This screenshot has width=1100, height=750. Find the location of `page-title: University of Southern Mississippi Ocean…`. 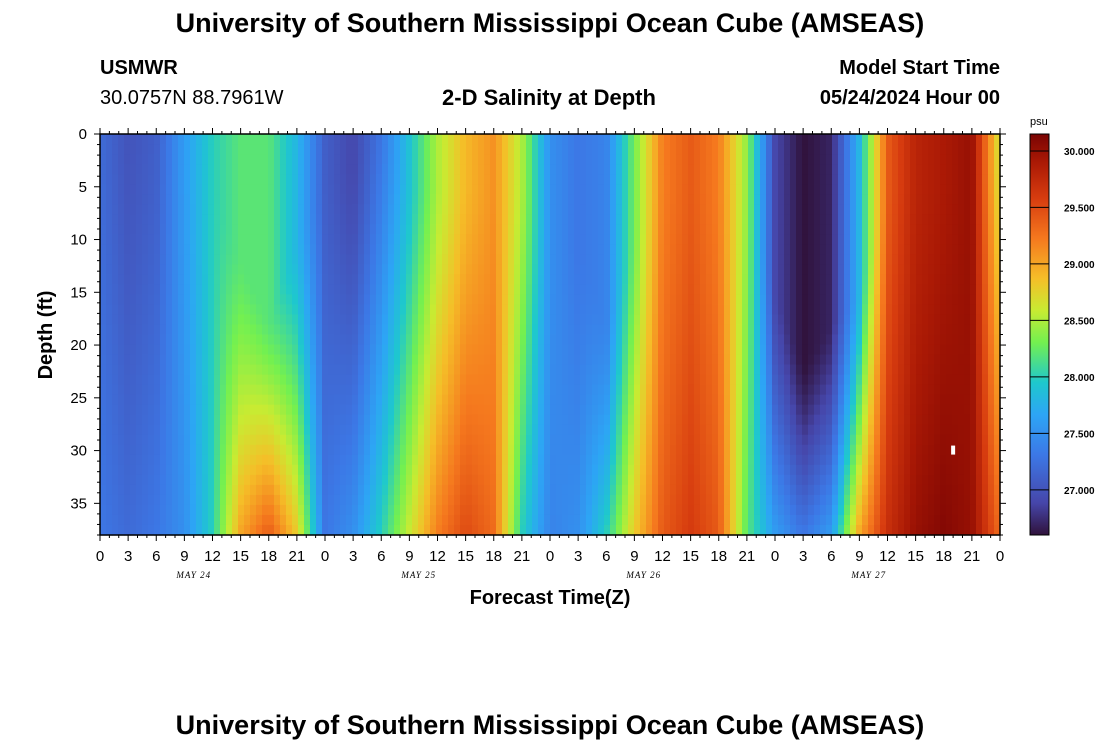

page-title: University of Southern Mississippi Ocean… is located at coordinates (550, 23).